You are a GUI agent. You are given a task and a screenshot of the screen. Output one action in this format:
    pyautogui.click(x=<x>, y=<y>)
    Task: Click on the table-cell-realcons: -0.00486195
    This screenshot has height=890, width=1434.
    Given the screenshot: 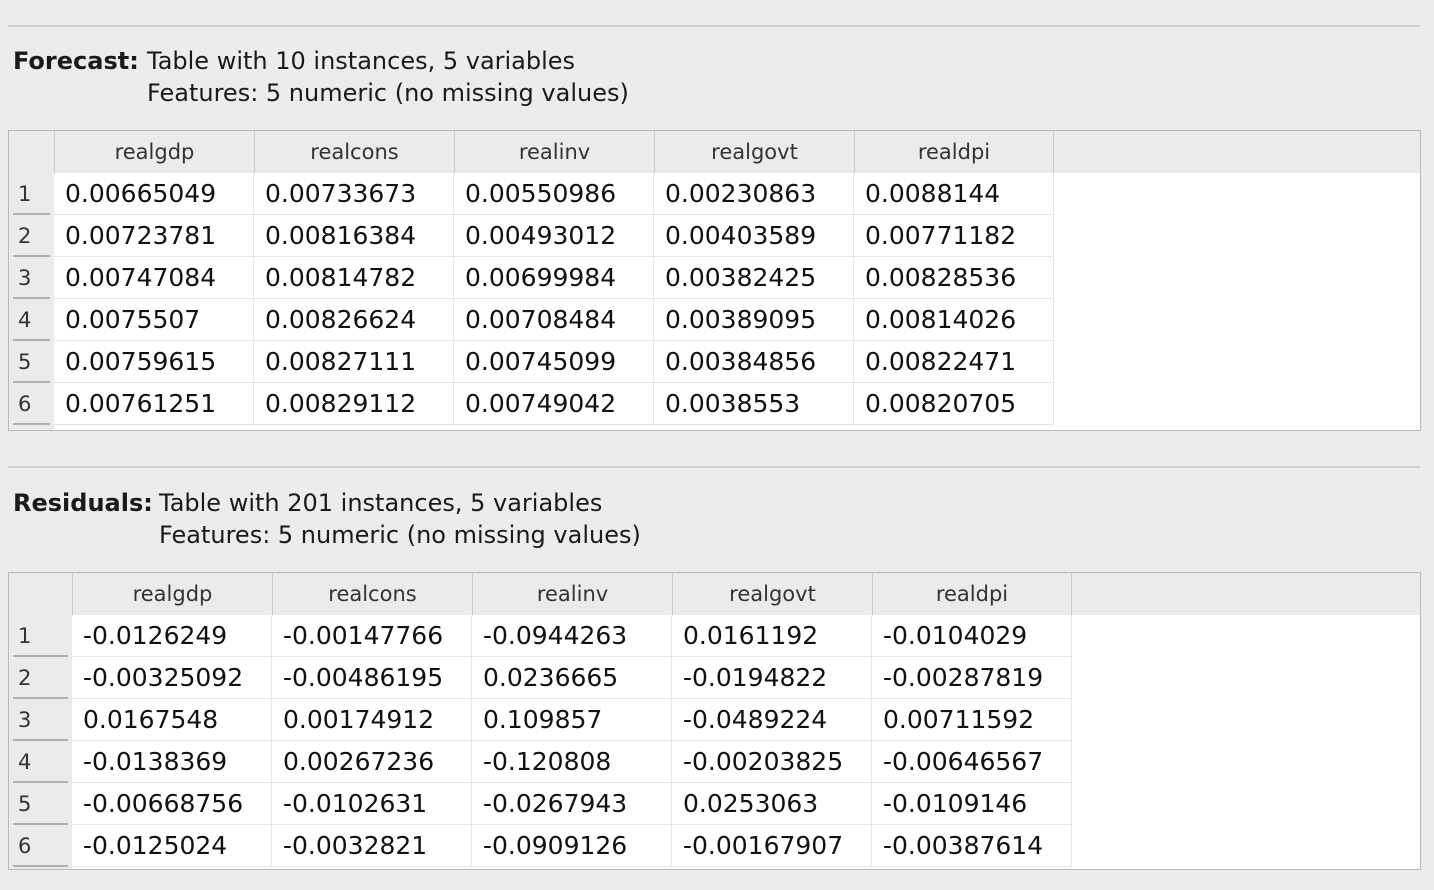 What is the action you would take?
    pyautogui.click(x=372, y=678)
    